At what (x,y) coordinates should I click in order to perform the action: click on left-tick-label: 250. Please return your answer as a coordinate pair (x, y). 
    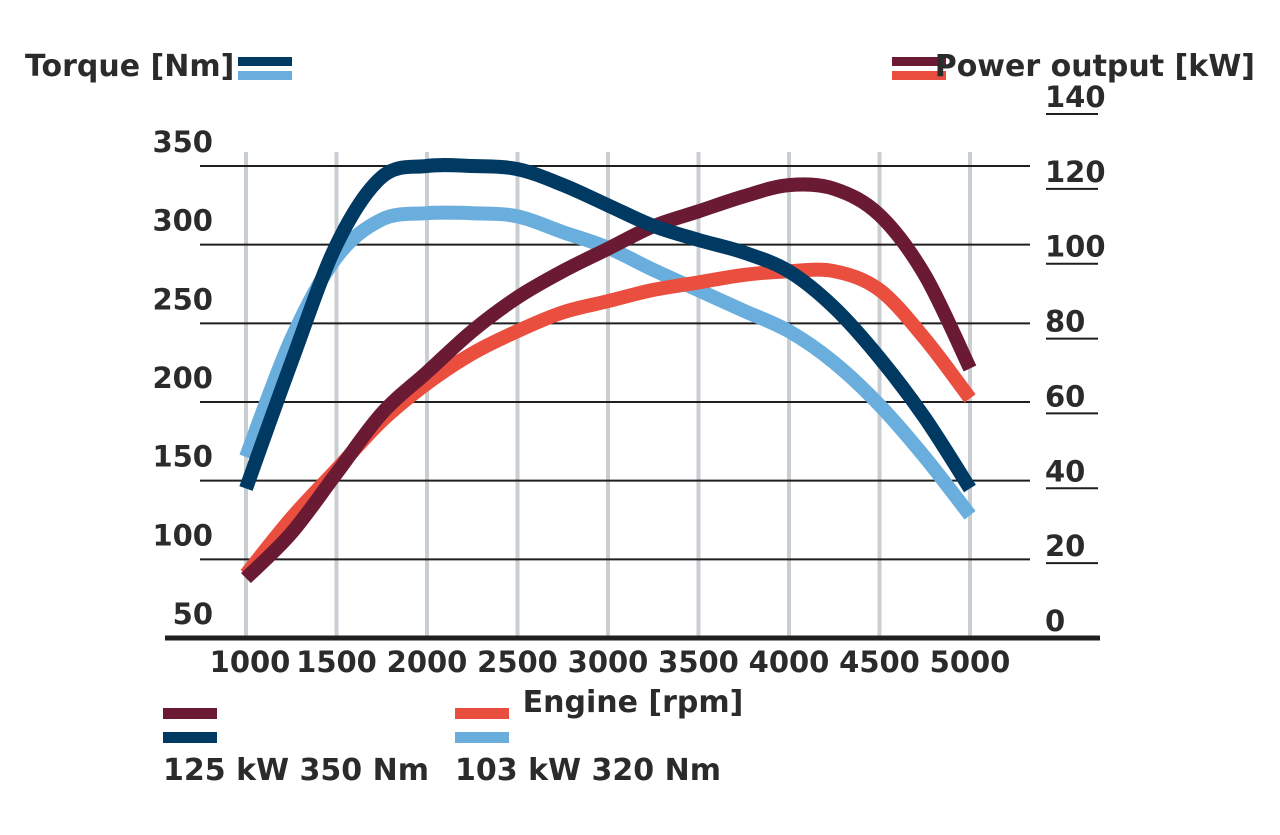
    Looking at the image, I should click on (182, 299).